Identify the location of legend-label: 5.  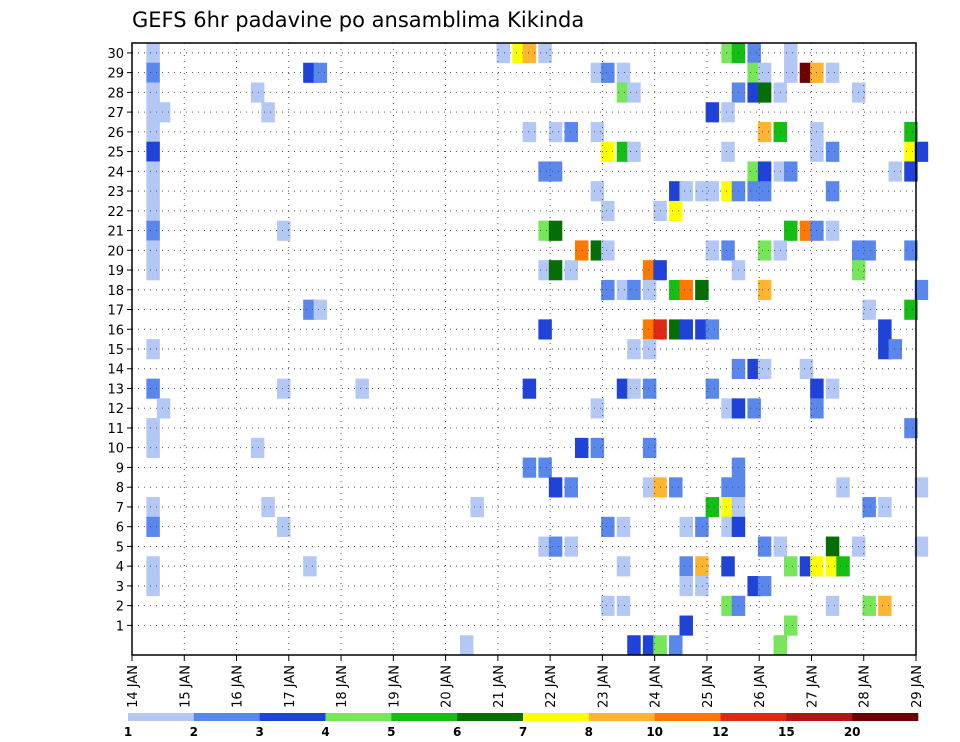
(391, 732).